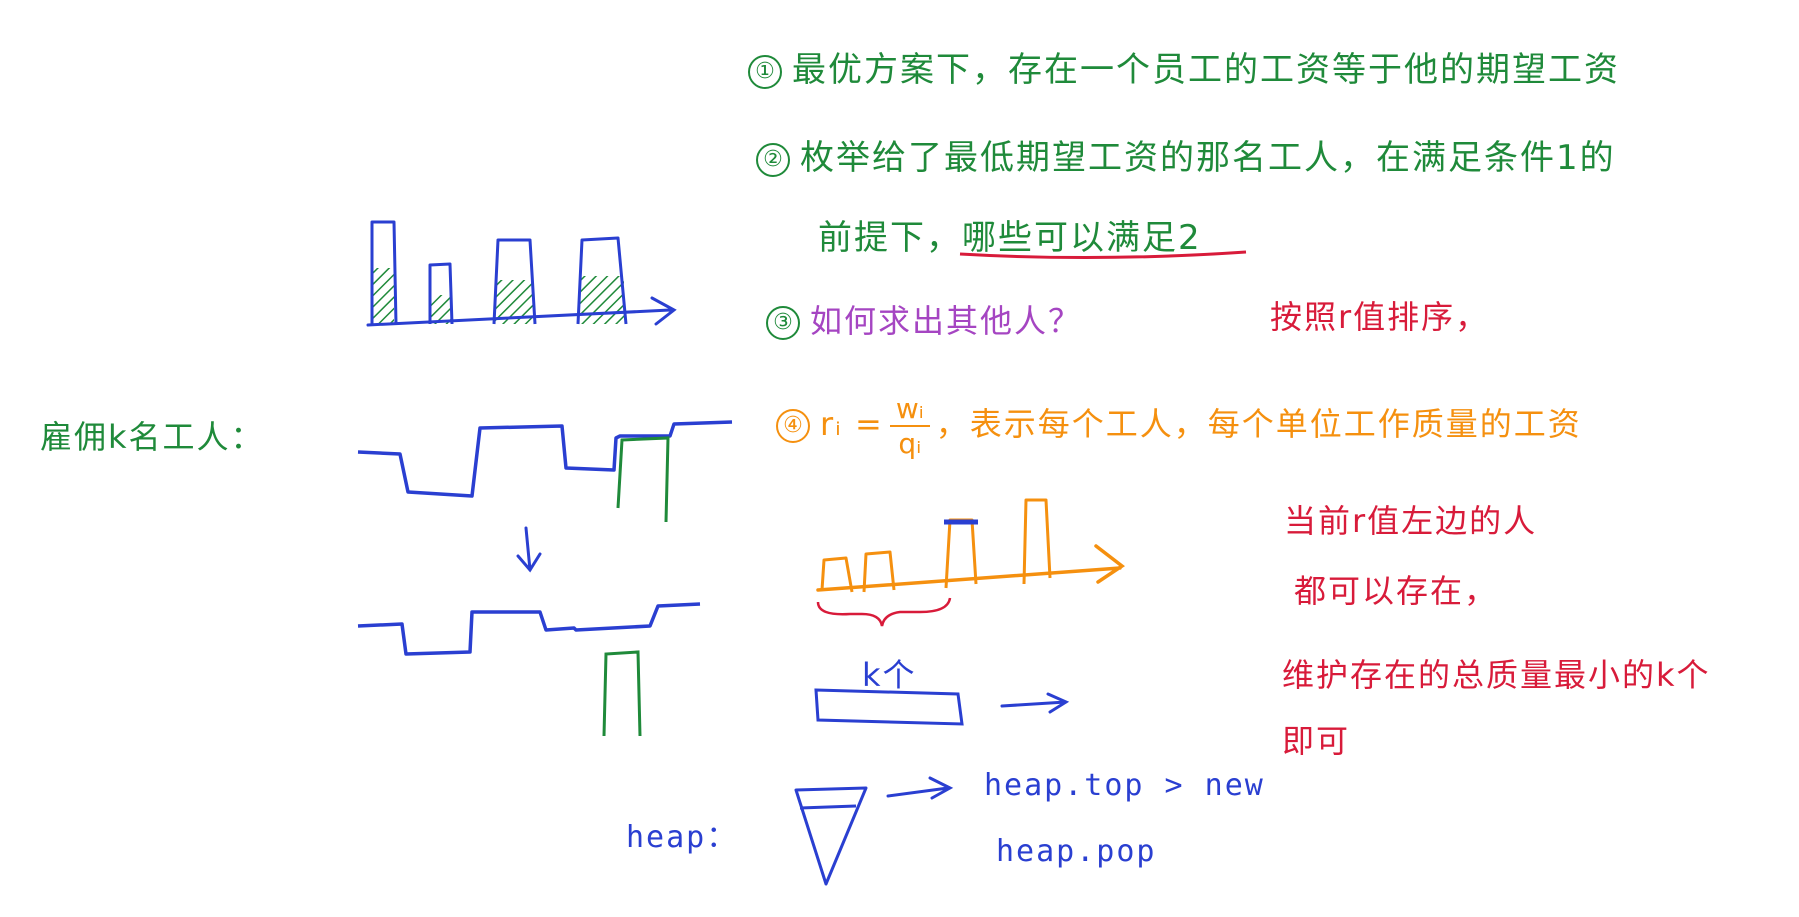  I want to click on note-3: ③ 如何求出其他人？, so click(924, 319).